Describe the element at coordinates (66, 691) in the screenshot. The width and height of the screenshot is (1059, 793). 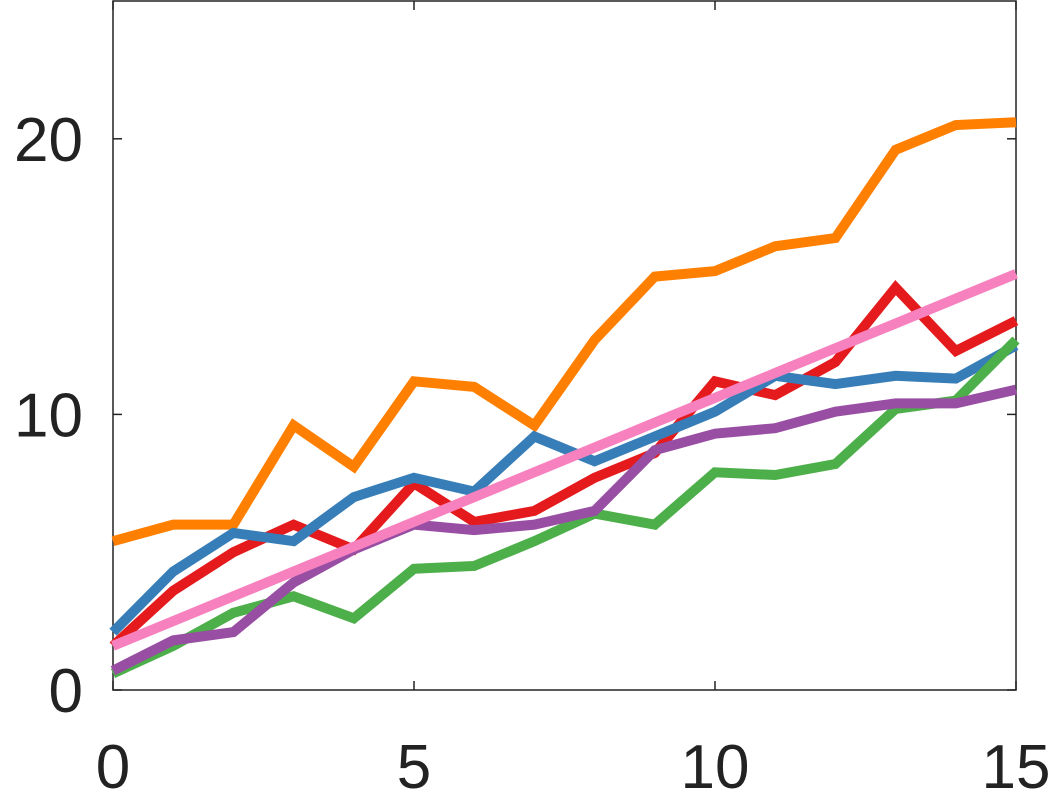
I see `y-tick-label: 0` at that location.